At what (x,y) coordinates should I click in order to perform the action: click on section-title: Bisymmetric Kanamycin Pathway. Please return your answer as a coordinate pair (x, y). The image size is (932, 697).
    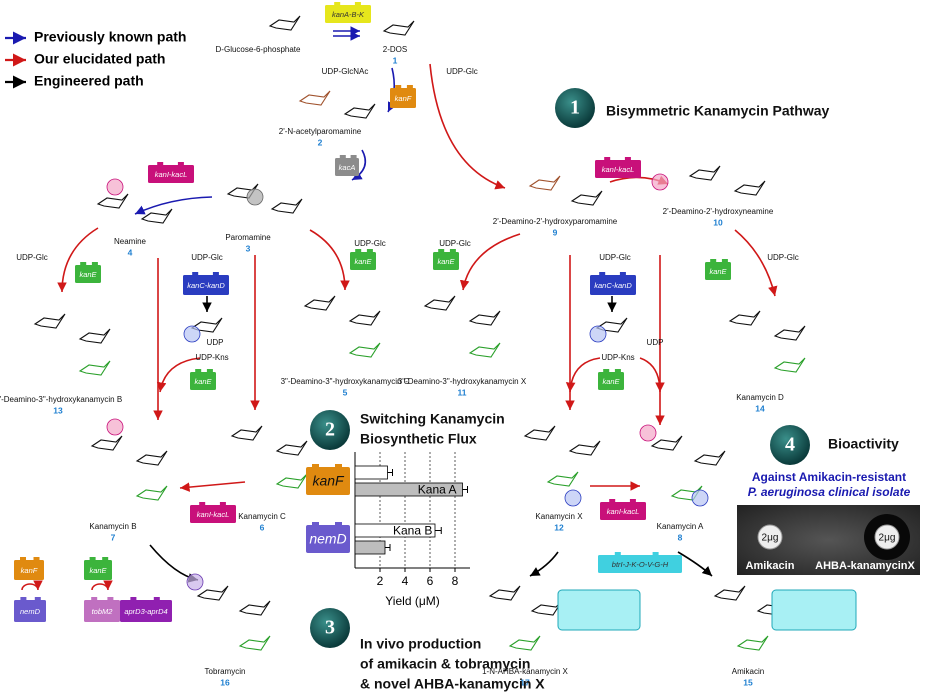
    Looking at the image, I should click on (718, 111).